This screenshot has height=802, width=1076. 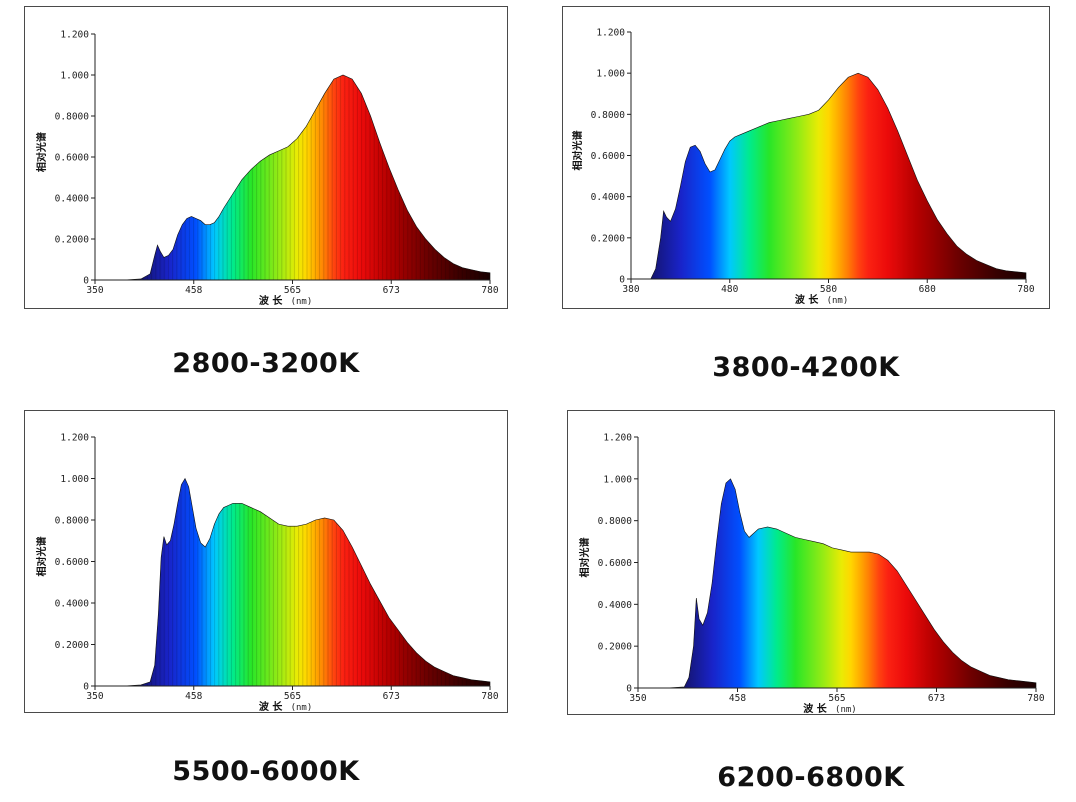 I want to click on chart-caption-3: 5500-6000K, so click(x=266, y=771).